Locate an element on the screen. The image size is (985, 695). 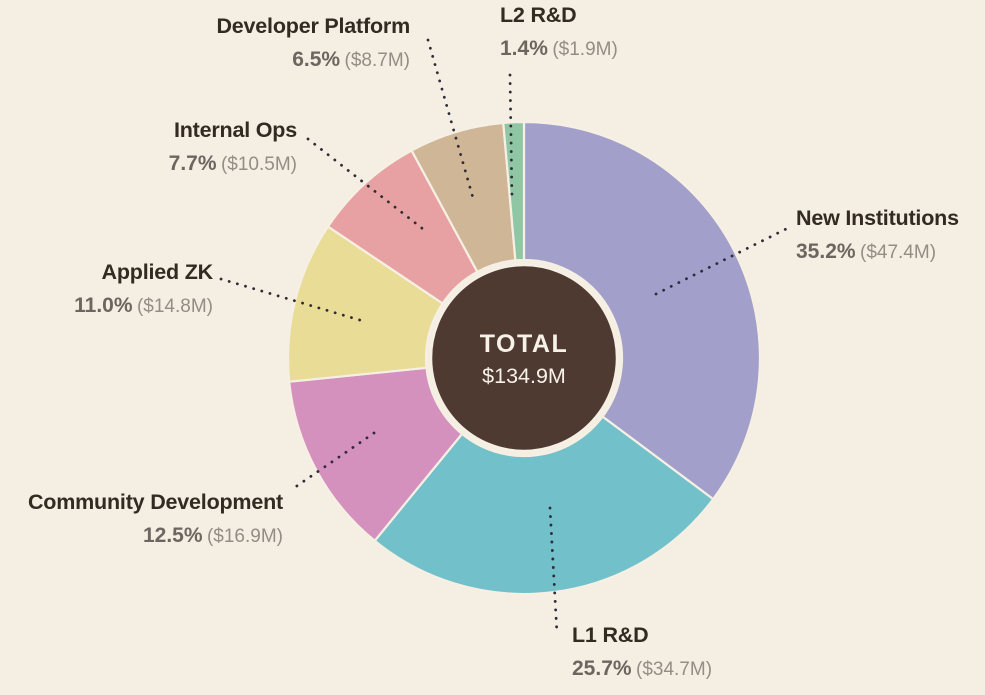
donut-center-circle is located at coordinates (524, 358).